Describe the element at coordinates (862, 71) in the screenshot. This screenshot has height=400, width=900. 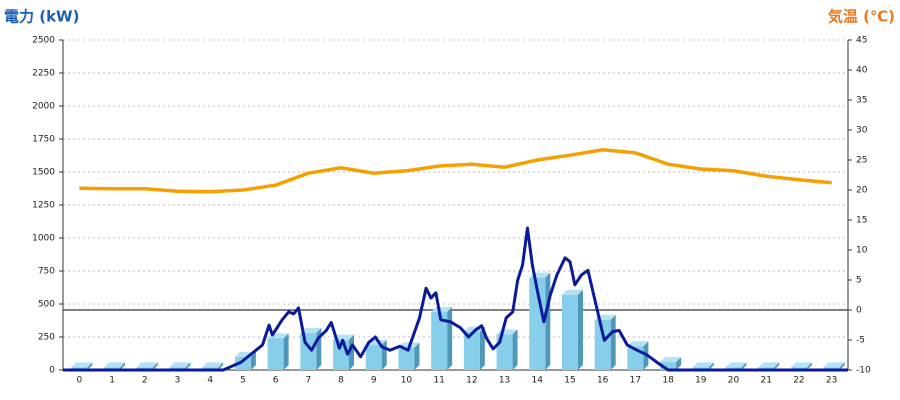
I see `y2-tick-label: 40` at that location.